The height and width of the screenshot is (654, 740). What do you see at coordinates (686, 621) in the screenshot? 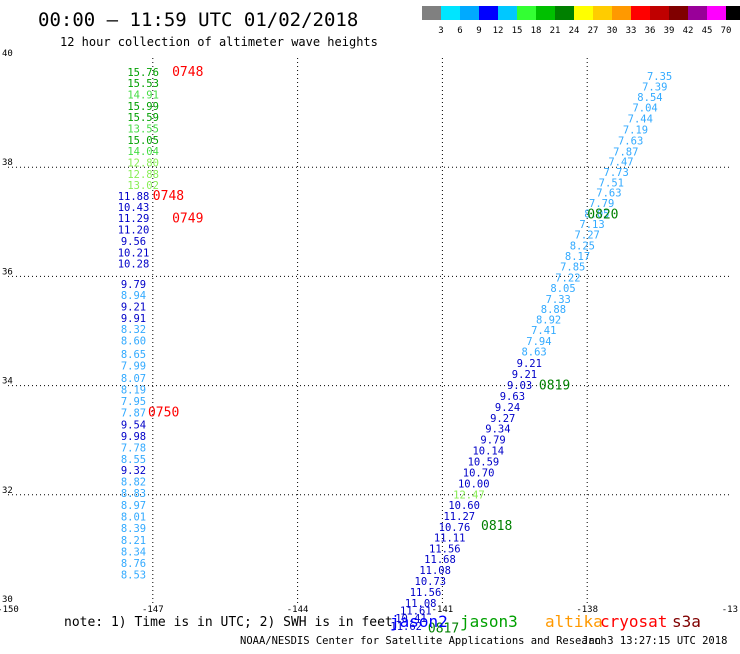
I see `legend-s3a: s3a` at bounding box center [686, 621].